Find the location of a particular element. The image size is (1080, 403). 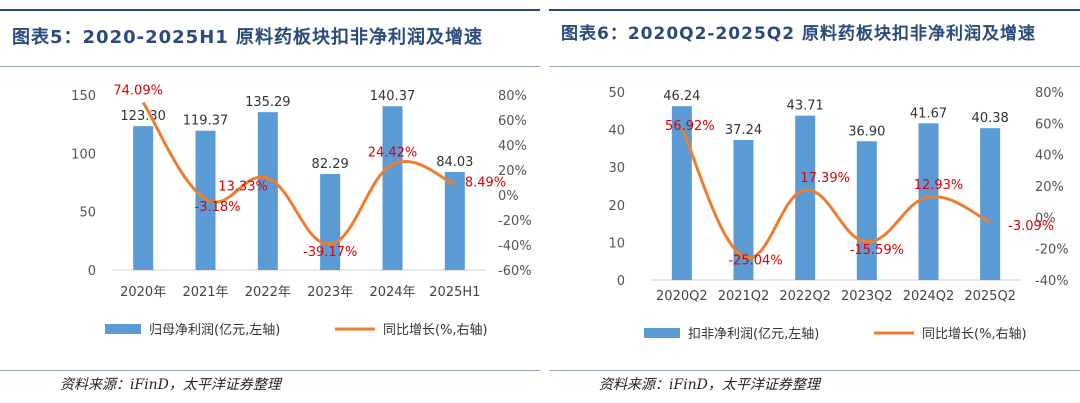

left-axis-tick: 30 is located at coordinates (616, 168).